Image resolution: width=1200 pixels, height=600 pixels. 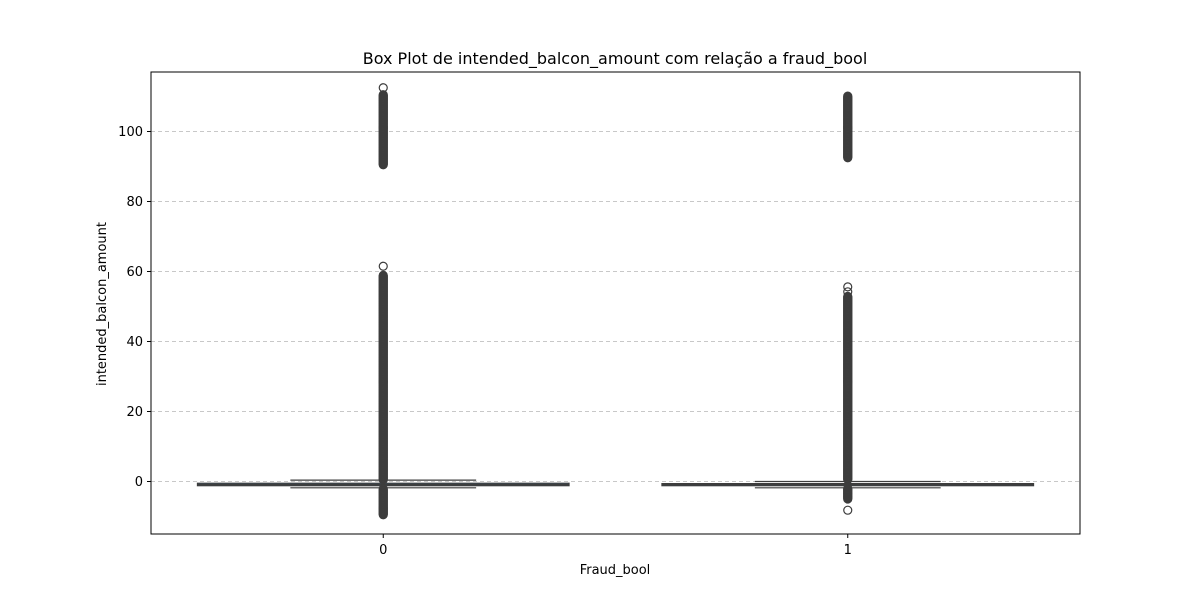 I want to click on x-axis-label: Fraud_bool, so click(x=615, y=570).